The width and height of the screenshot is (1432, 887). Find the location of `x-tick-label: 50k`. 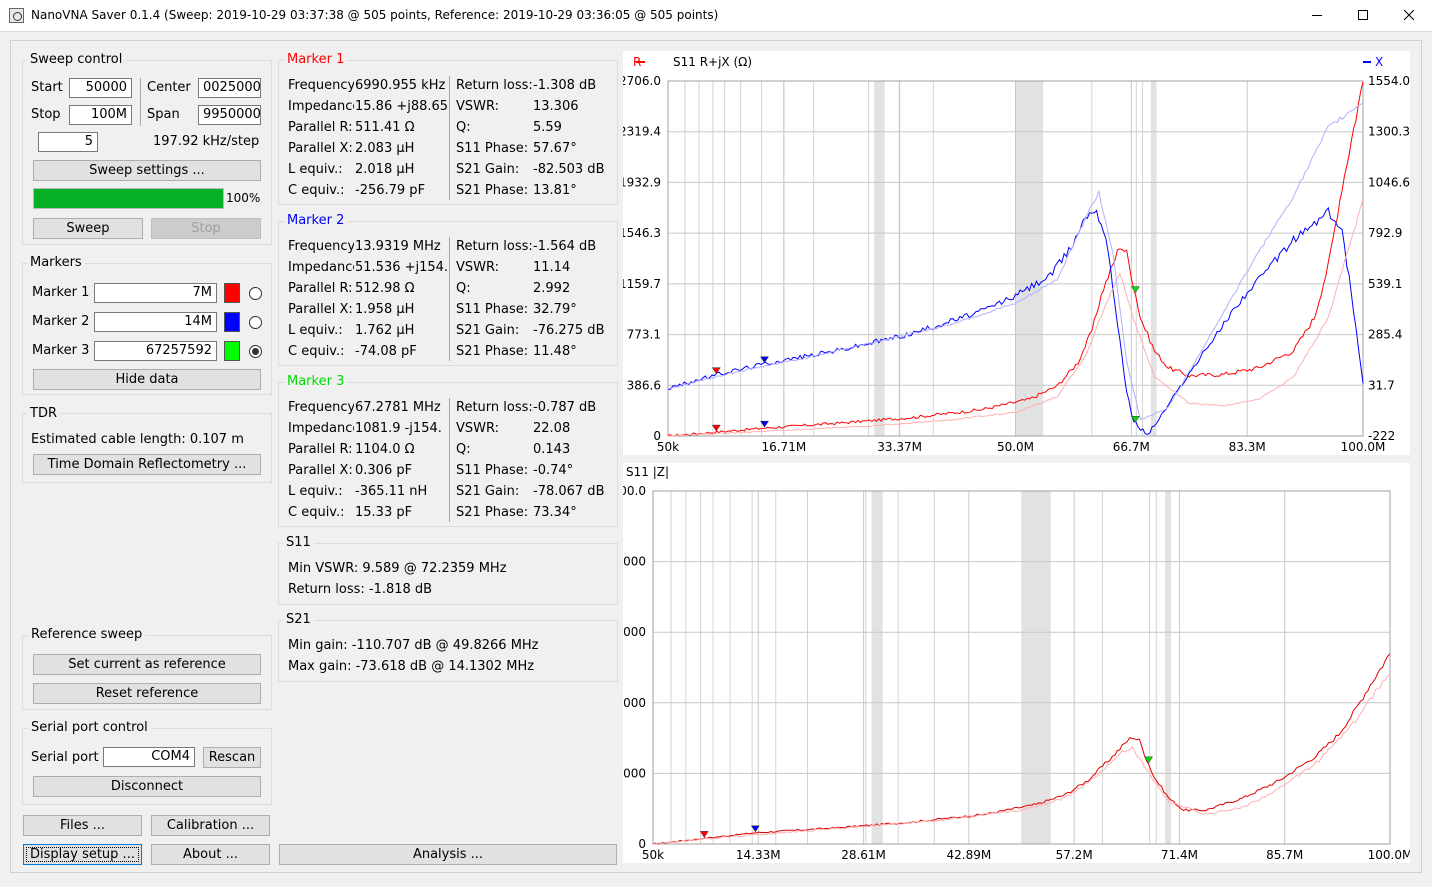

x-tick-label: 50k is located at coordinates (653, 855).